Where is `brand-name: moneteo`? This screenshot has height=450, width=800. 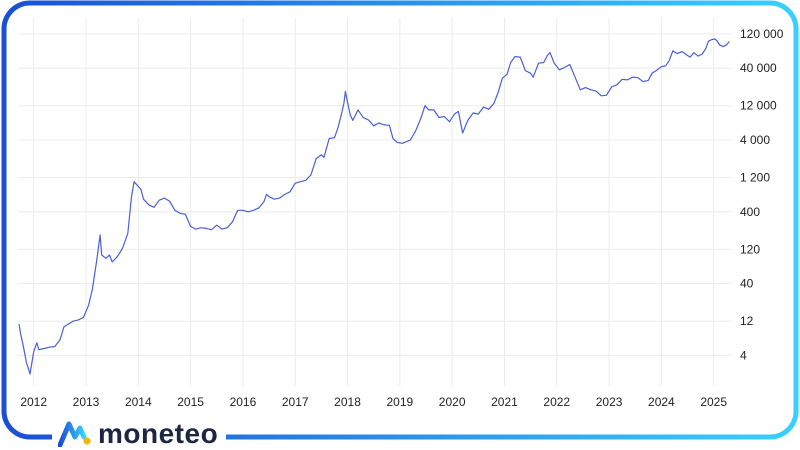 brand-name: moneteo is located at coordinates (158, 433).